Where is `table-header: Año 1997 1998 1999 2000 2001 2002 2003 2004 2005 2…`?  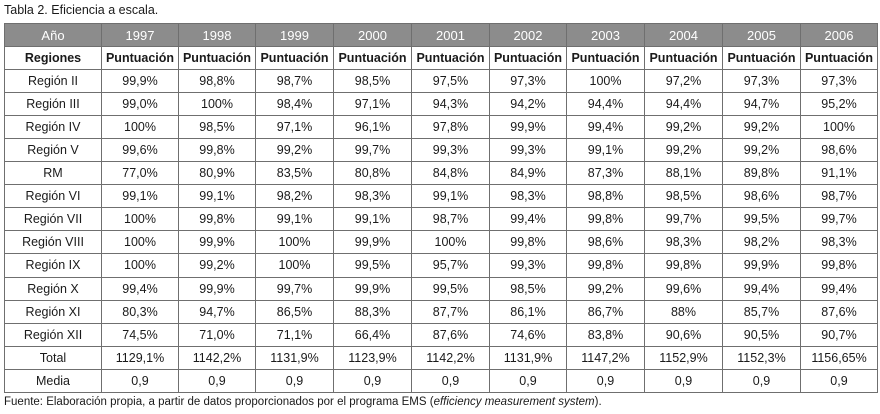
table-header: Año 1997 1998 1999 2000 2001 2002 2003 2004 2005 2… is located at coordinates (441, 35).